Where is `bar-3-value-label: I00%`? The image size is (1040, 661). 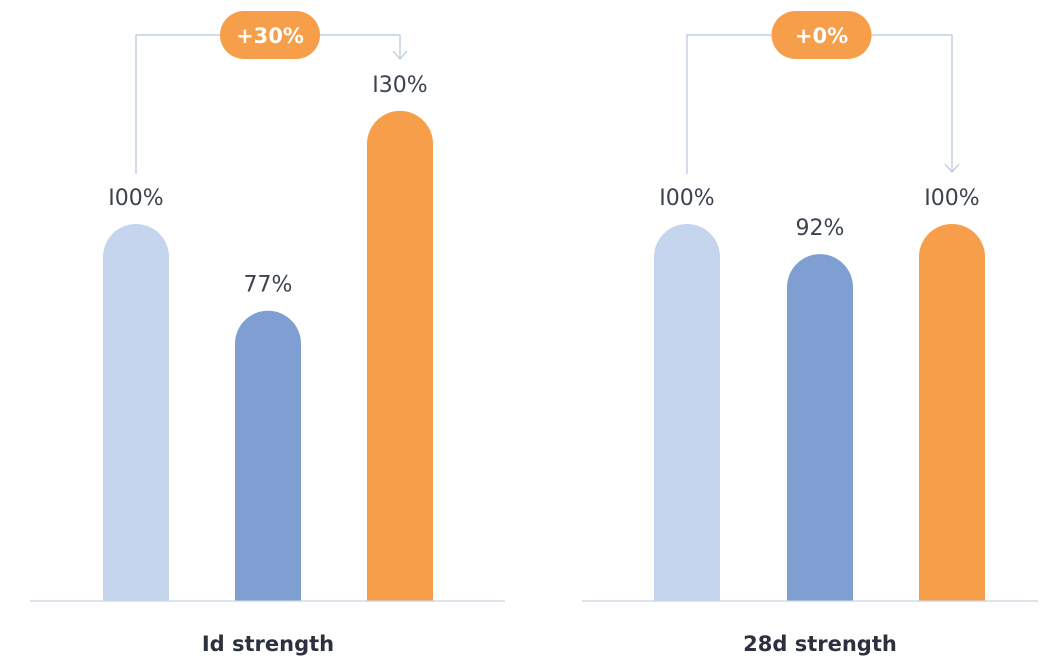
bar-3-value-label: I00% is located at coordinates (951, 198).